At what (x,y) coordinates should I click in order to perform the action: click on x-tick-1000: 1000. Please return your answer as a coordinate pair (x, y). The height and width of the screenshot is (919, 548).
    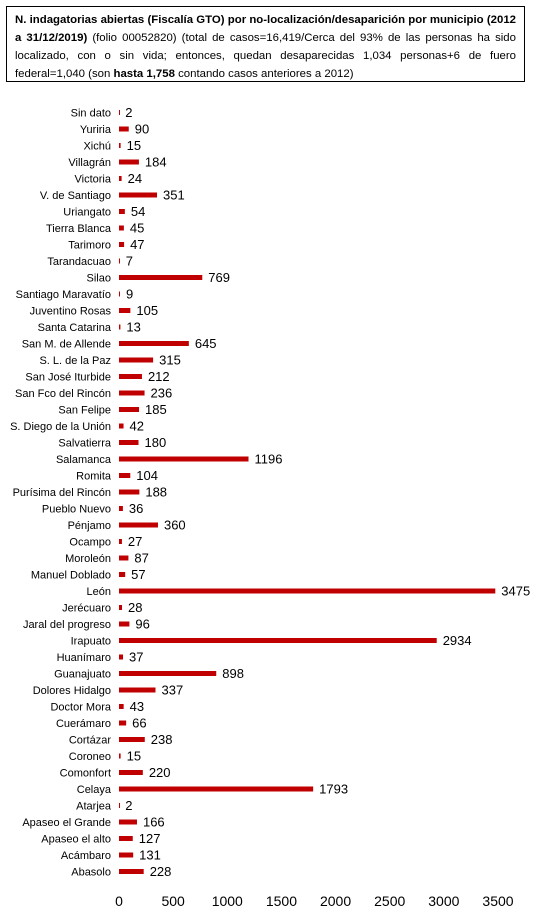
    Looking at the image, I should click on (227, 901).